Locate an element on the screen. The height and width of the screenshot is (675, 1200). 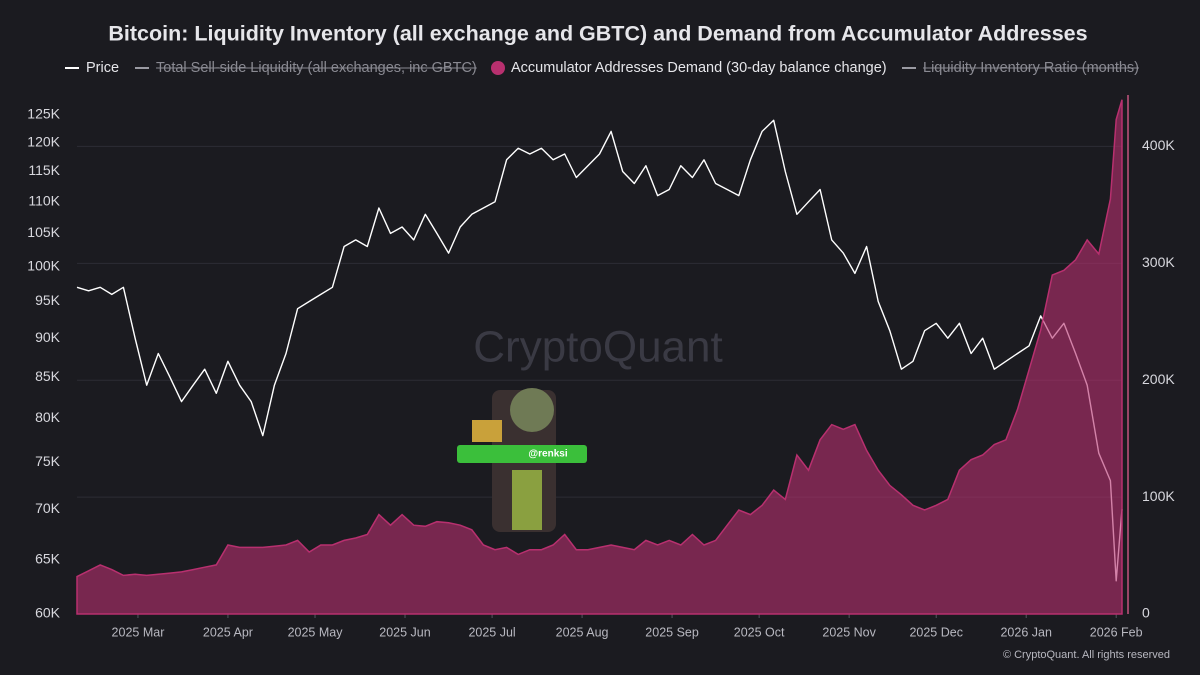
x-tick-label: 2025 Aug is located at coordinates (582, 632).